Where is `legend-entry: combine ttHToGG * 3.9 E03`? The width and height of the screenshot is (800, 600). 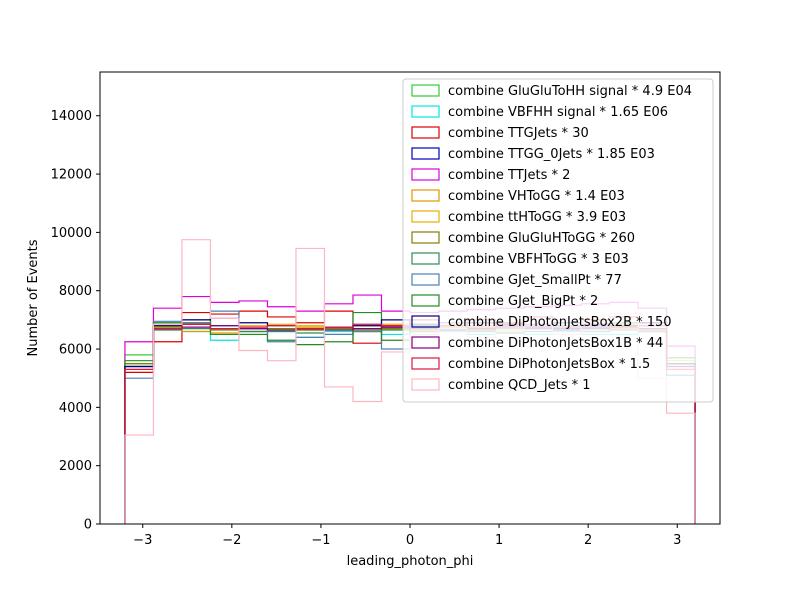 legend-entry: combine ttHToGG * 3.9 E03 is located at coordinates (537, 217).